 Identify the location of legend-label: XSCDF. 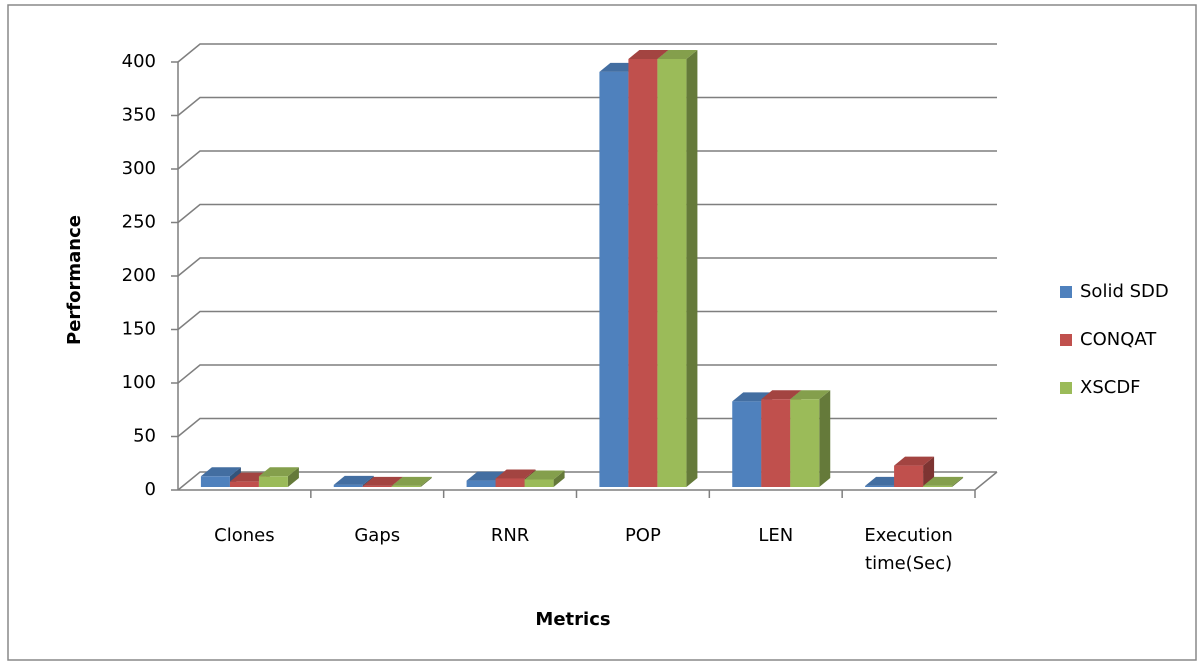
(1110, 387).